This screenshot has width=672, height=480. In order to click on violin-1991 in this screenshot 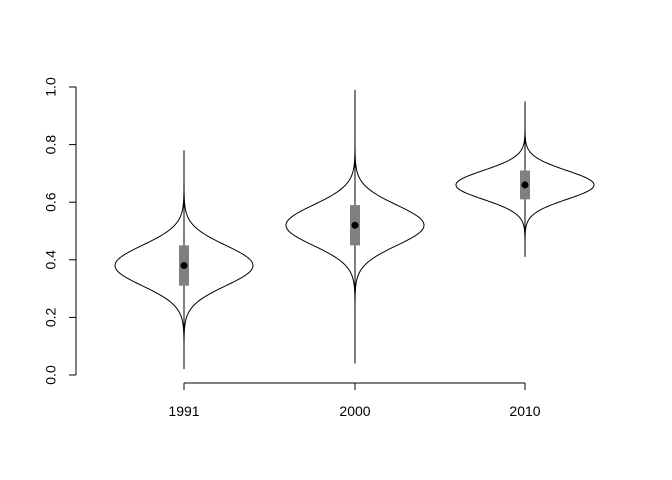, I will do `click(184, 260)`.